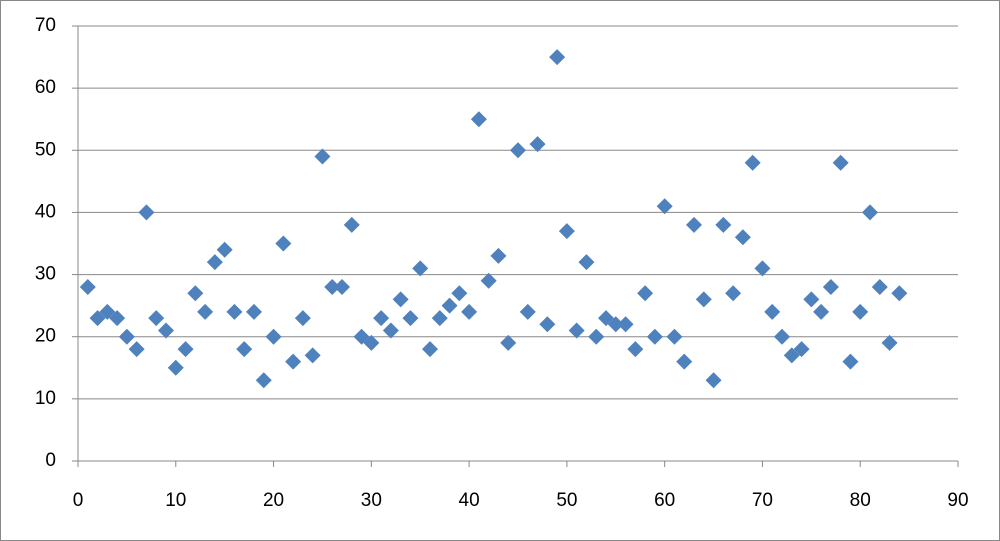  Describe the element at coordinates (45, 149) in the screenshot. I see `y-tick-label: 50` at that location.